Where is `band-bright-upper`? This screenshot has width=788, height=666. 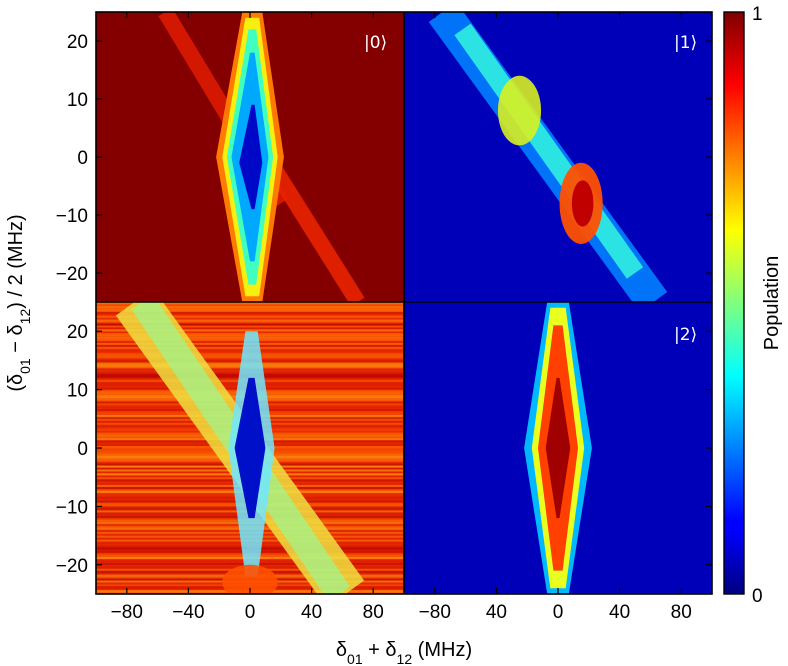 band-bright-upper is located at coordinates (519, 110).